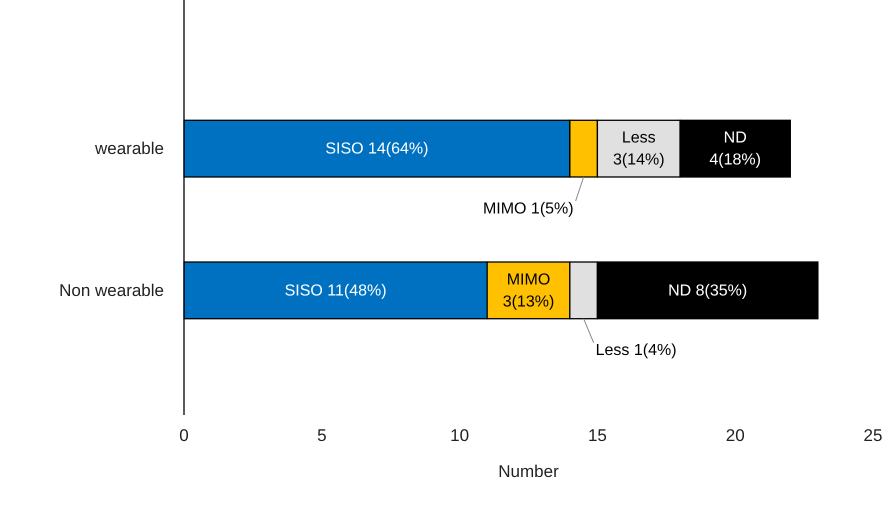 The image size is (889, 505). What do you see at coordinates (129, 148) in the screenshot?
I see `y-tick-label: wearable` at bounding box center [129, 148].